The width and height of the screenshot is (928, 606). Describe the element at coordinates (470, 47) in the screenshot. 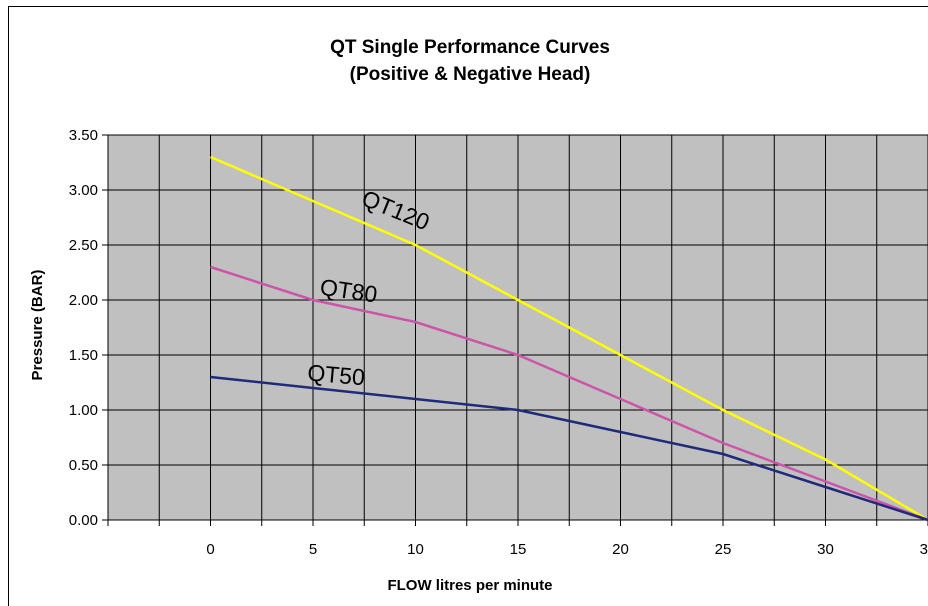

I see `chart-title: QT Single Performance Curves` at that location.